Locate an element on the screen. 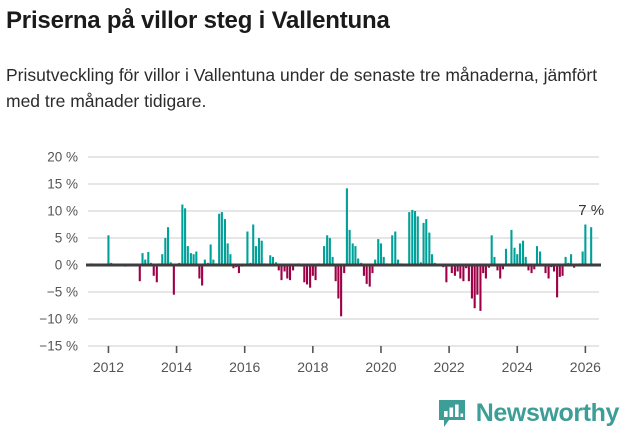 The image size is (631, 439). newsworthy-logo: Newsworthy is located at coordinates (528, 413).